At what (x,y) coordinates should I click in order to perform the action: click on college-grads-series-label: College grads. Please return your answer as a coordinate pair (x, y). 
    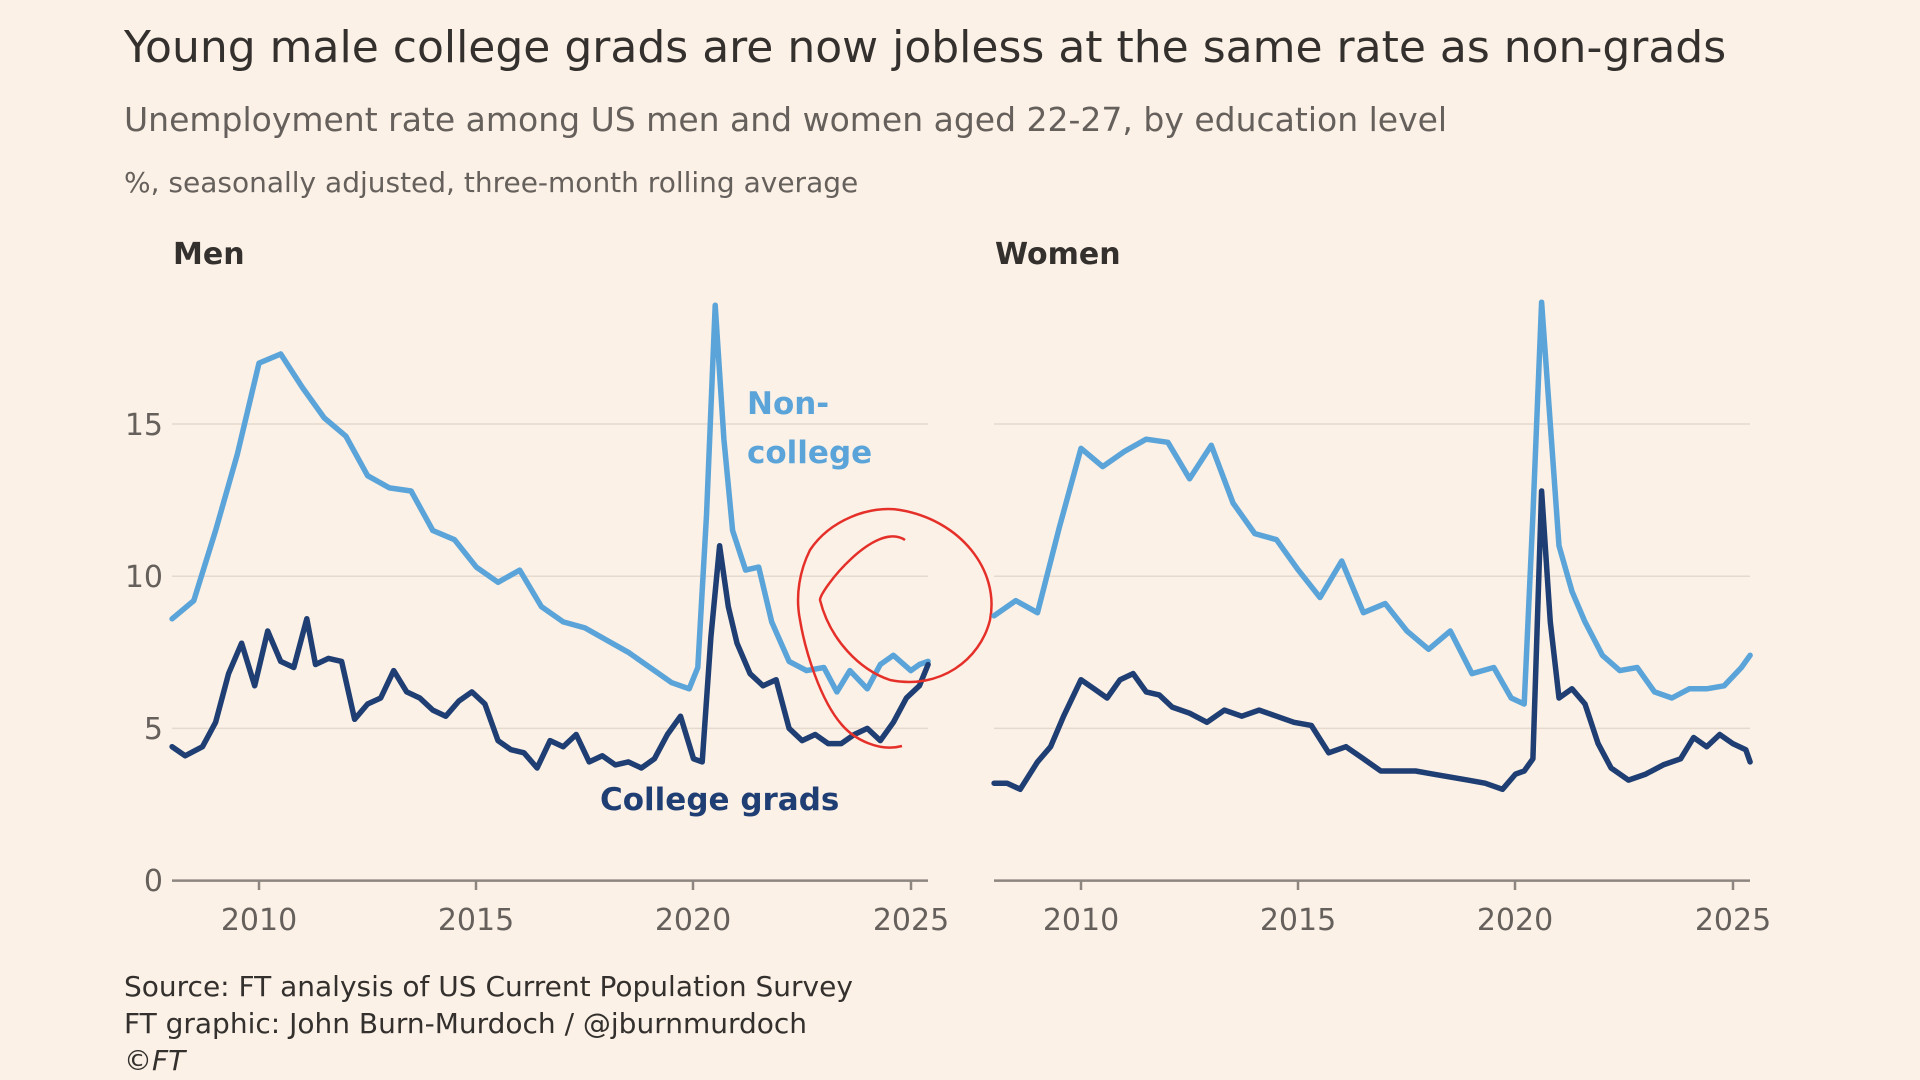
    Looking at the image, I should click on (719, 800).